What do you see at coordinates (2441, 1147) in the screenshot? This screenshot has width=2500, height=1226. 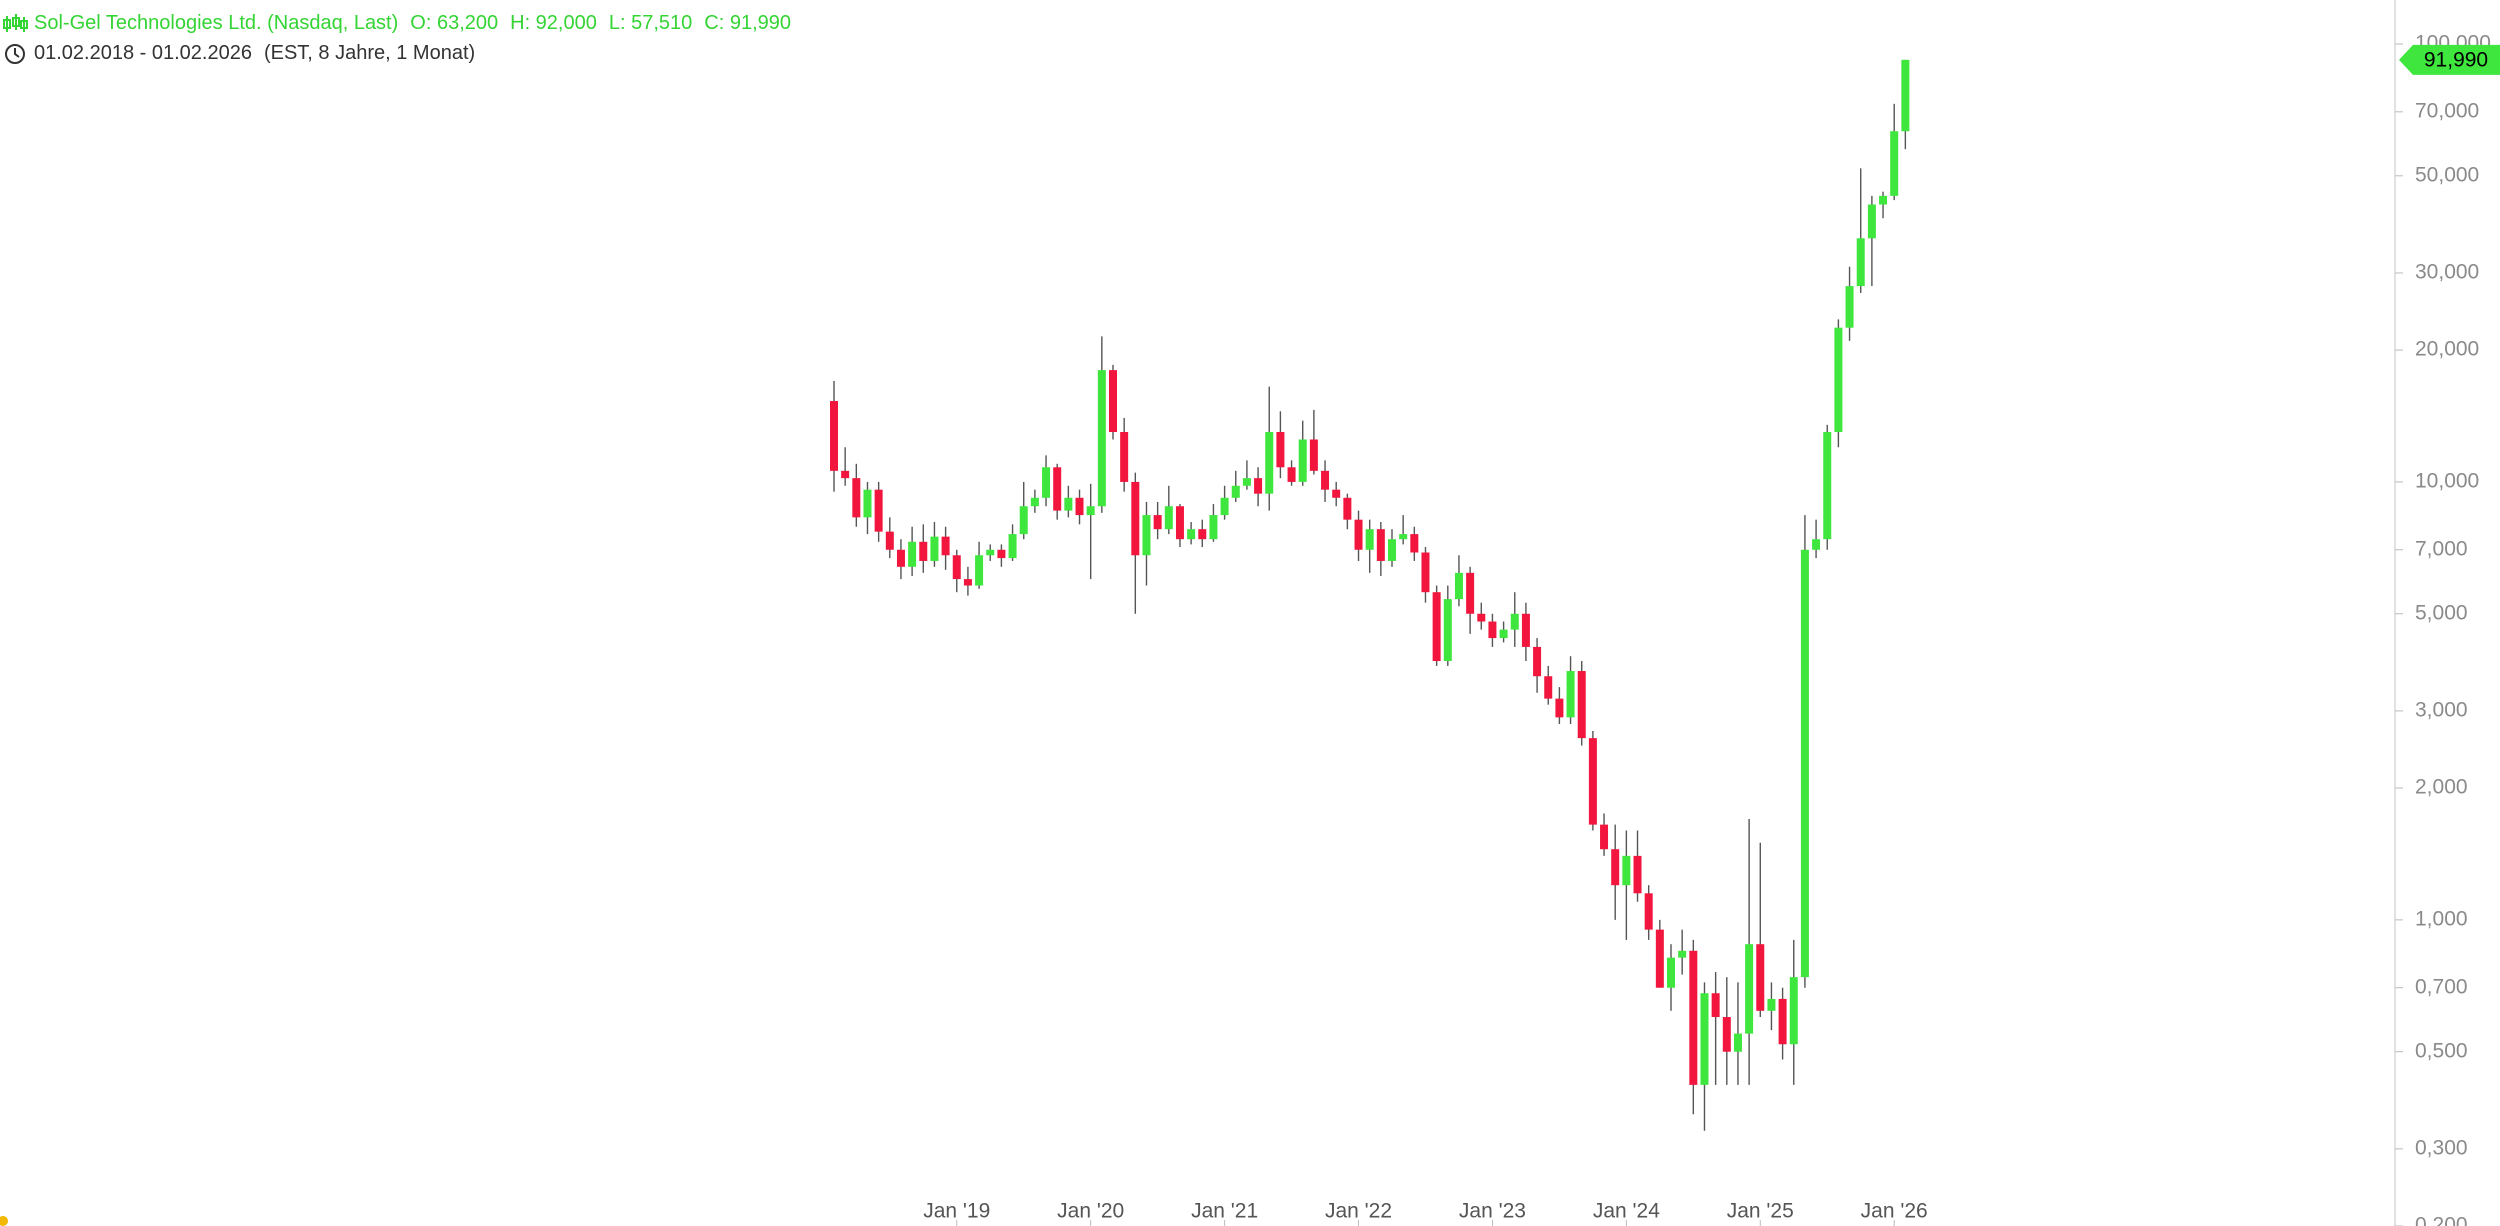 I see `y-tick-label: 0,300` at bounding box center [2441, 1147].